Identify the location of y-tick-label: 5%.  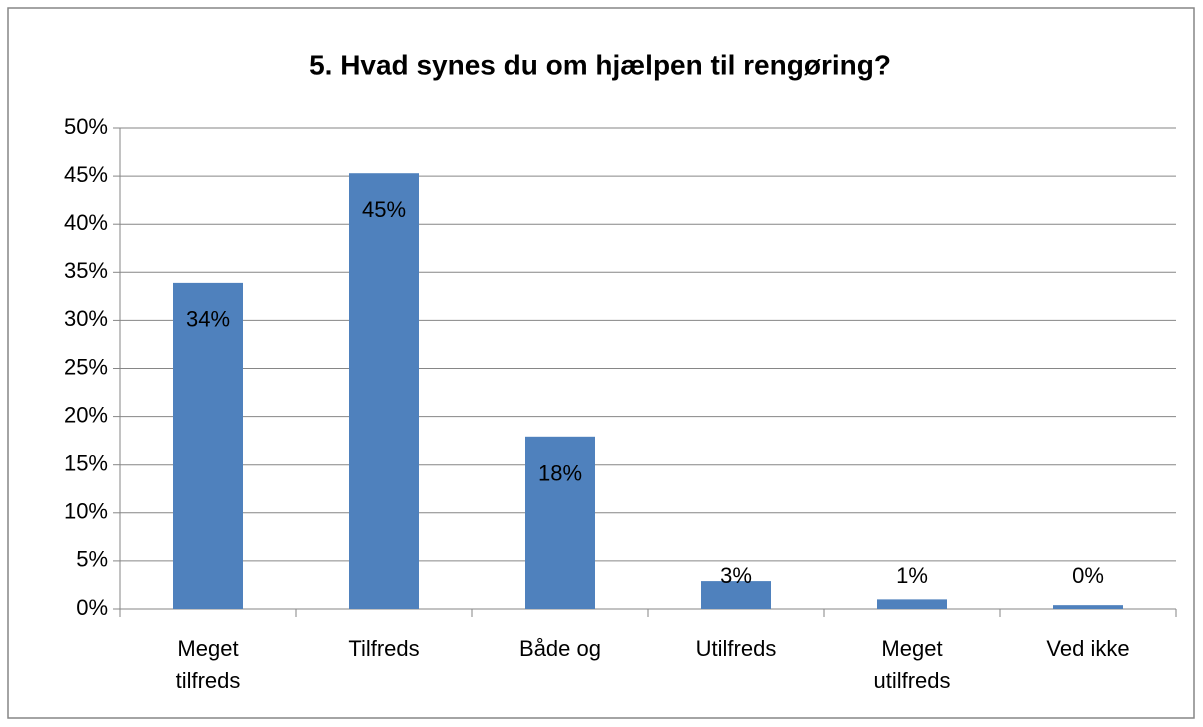
(92, 559).